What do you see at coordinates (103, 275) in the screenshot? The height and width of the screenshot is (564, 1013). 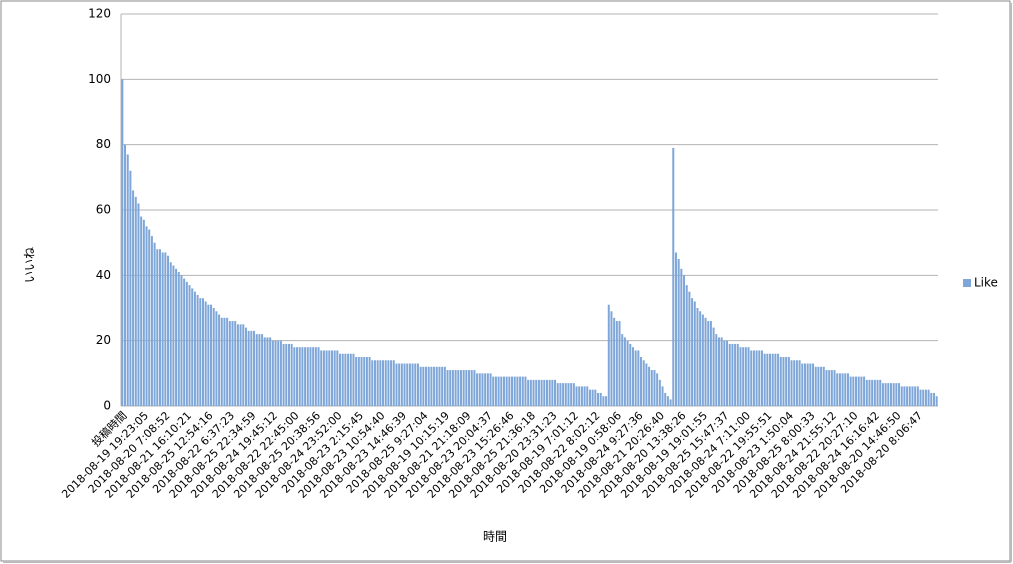 I see `y-tick-label: 40` at bounding box center [103, 275].